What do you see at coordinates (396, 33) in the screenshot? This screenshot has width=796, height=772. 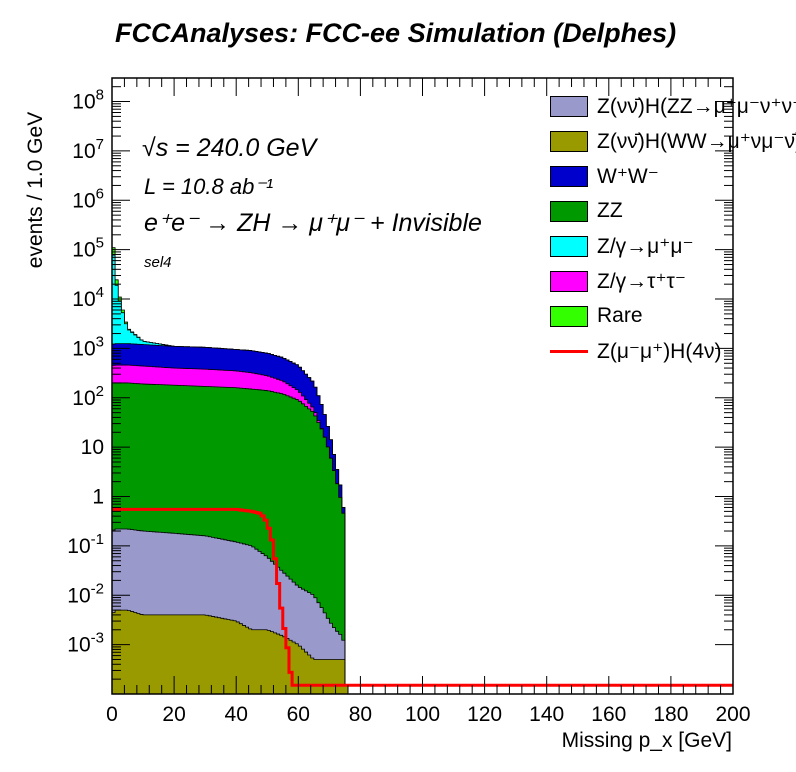 I see `chart-title: FCCAnalyses: FCC-ee Simulation (Delphes)` at bounding box center [396, 33].